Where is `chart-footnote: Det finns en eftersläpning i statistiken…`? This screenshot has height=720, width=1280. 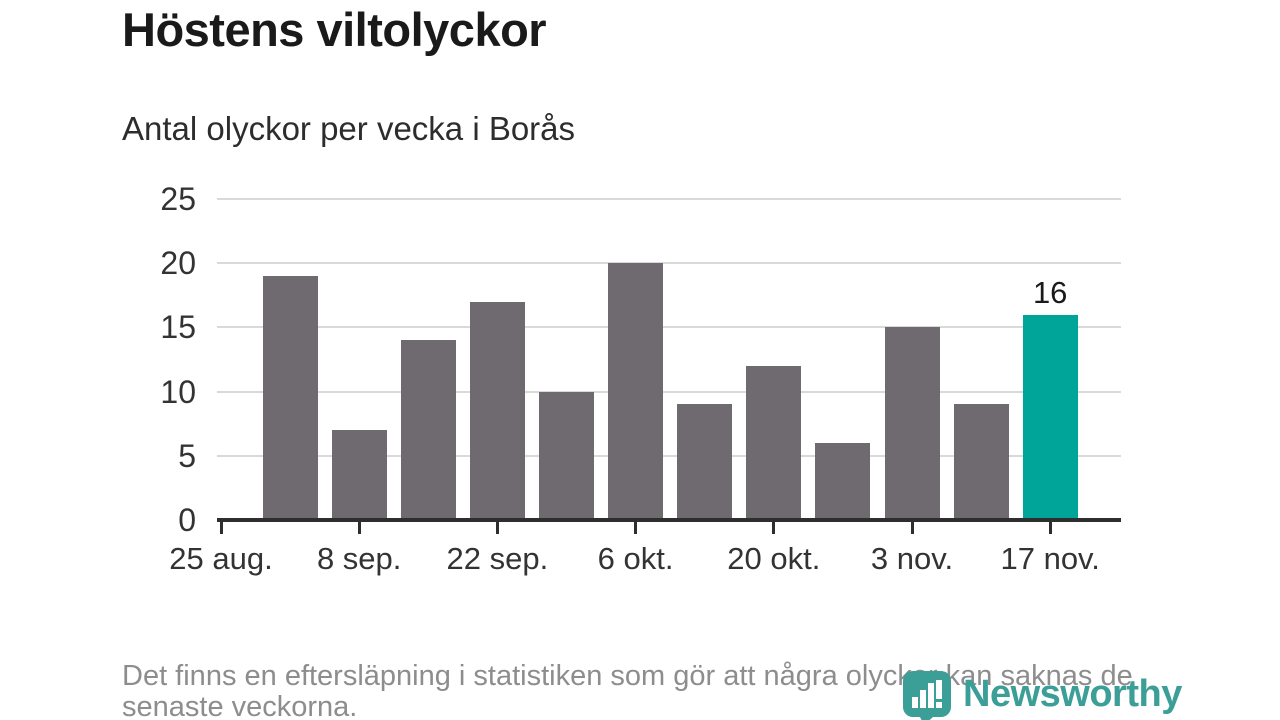
chart-footnote: Det finns en eftersläpning i statistiken… is located at coordinates (627, 690).